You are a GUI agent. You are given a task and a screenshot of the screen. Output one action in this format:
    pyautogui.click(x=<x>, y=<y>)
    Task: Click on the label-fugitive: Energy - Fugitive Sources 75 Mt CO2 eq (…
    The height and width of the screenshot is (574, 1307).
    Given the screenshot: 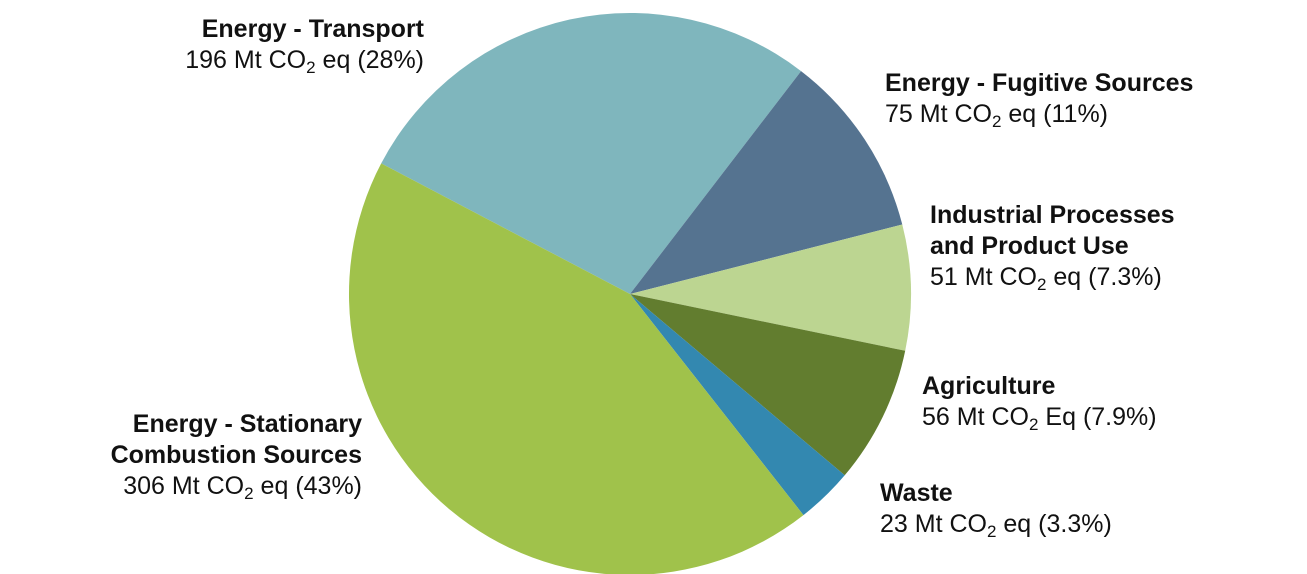 What is the action you would take?
    pyautogui.click(x=1039, y=99)
    